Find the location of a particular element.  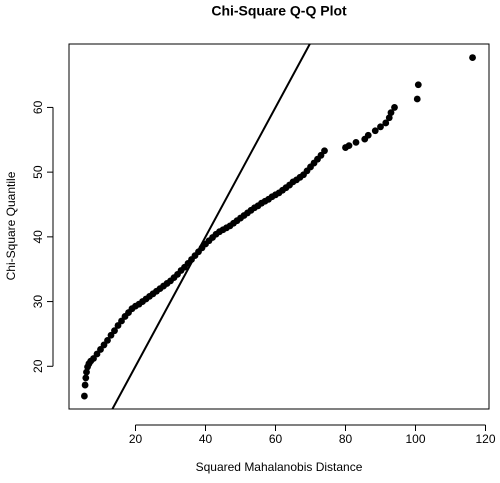

y-tick-label: 50 is located at coordinates (38, 172).